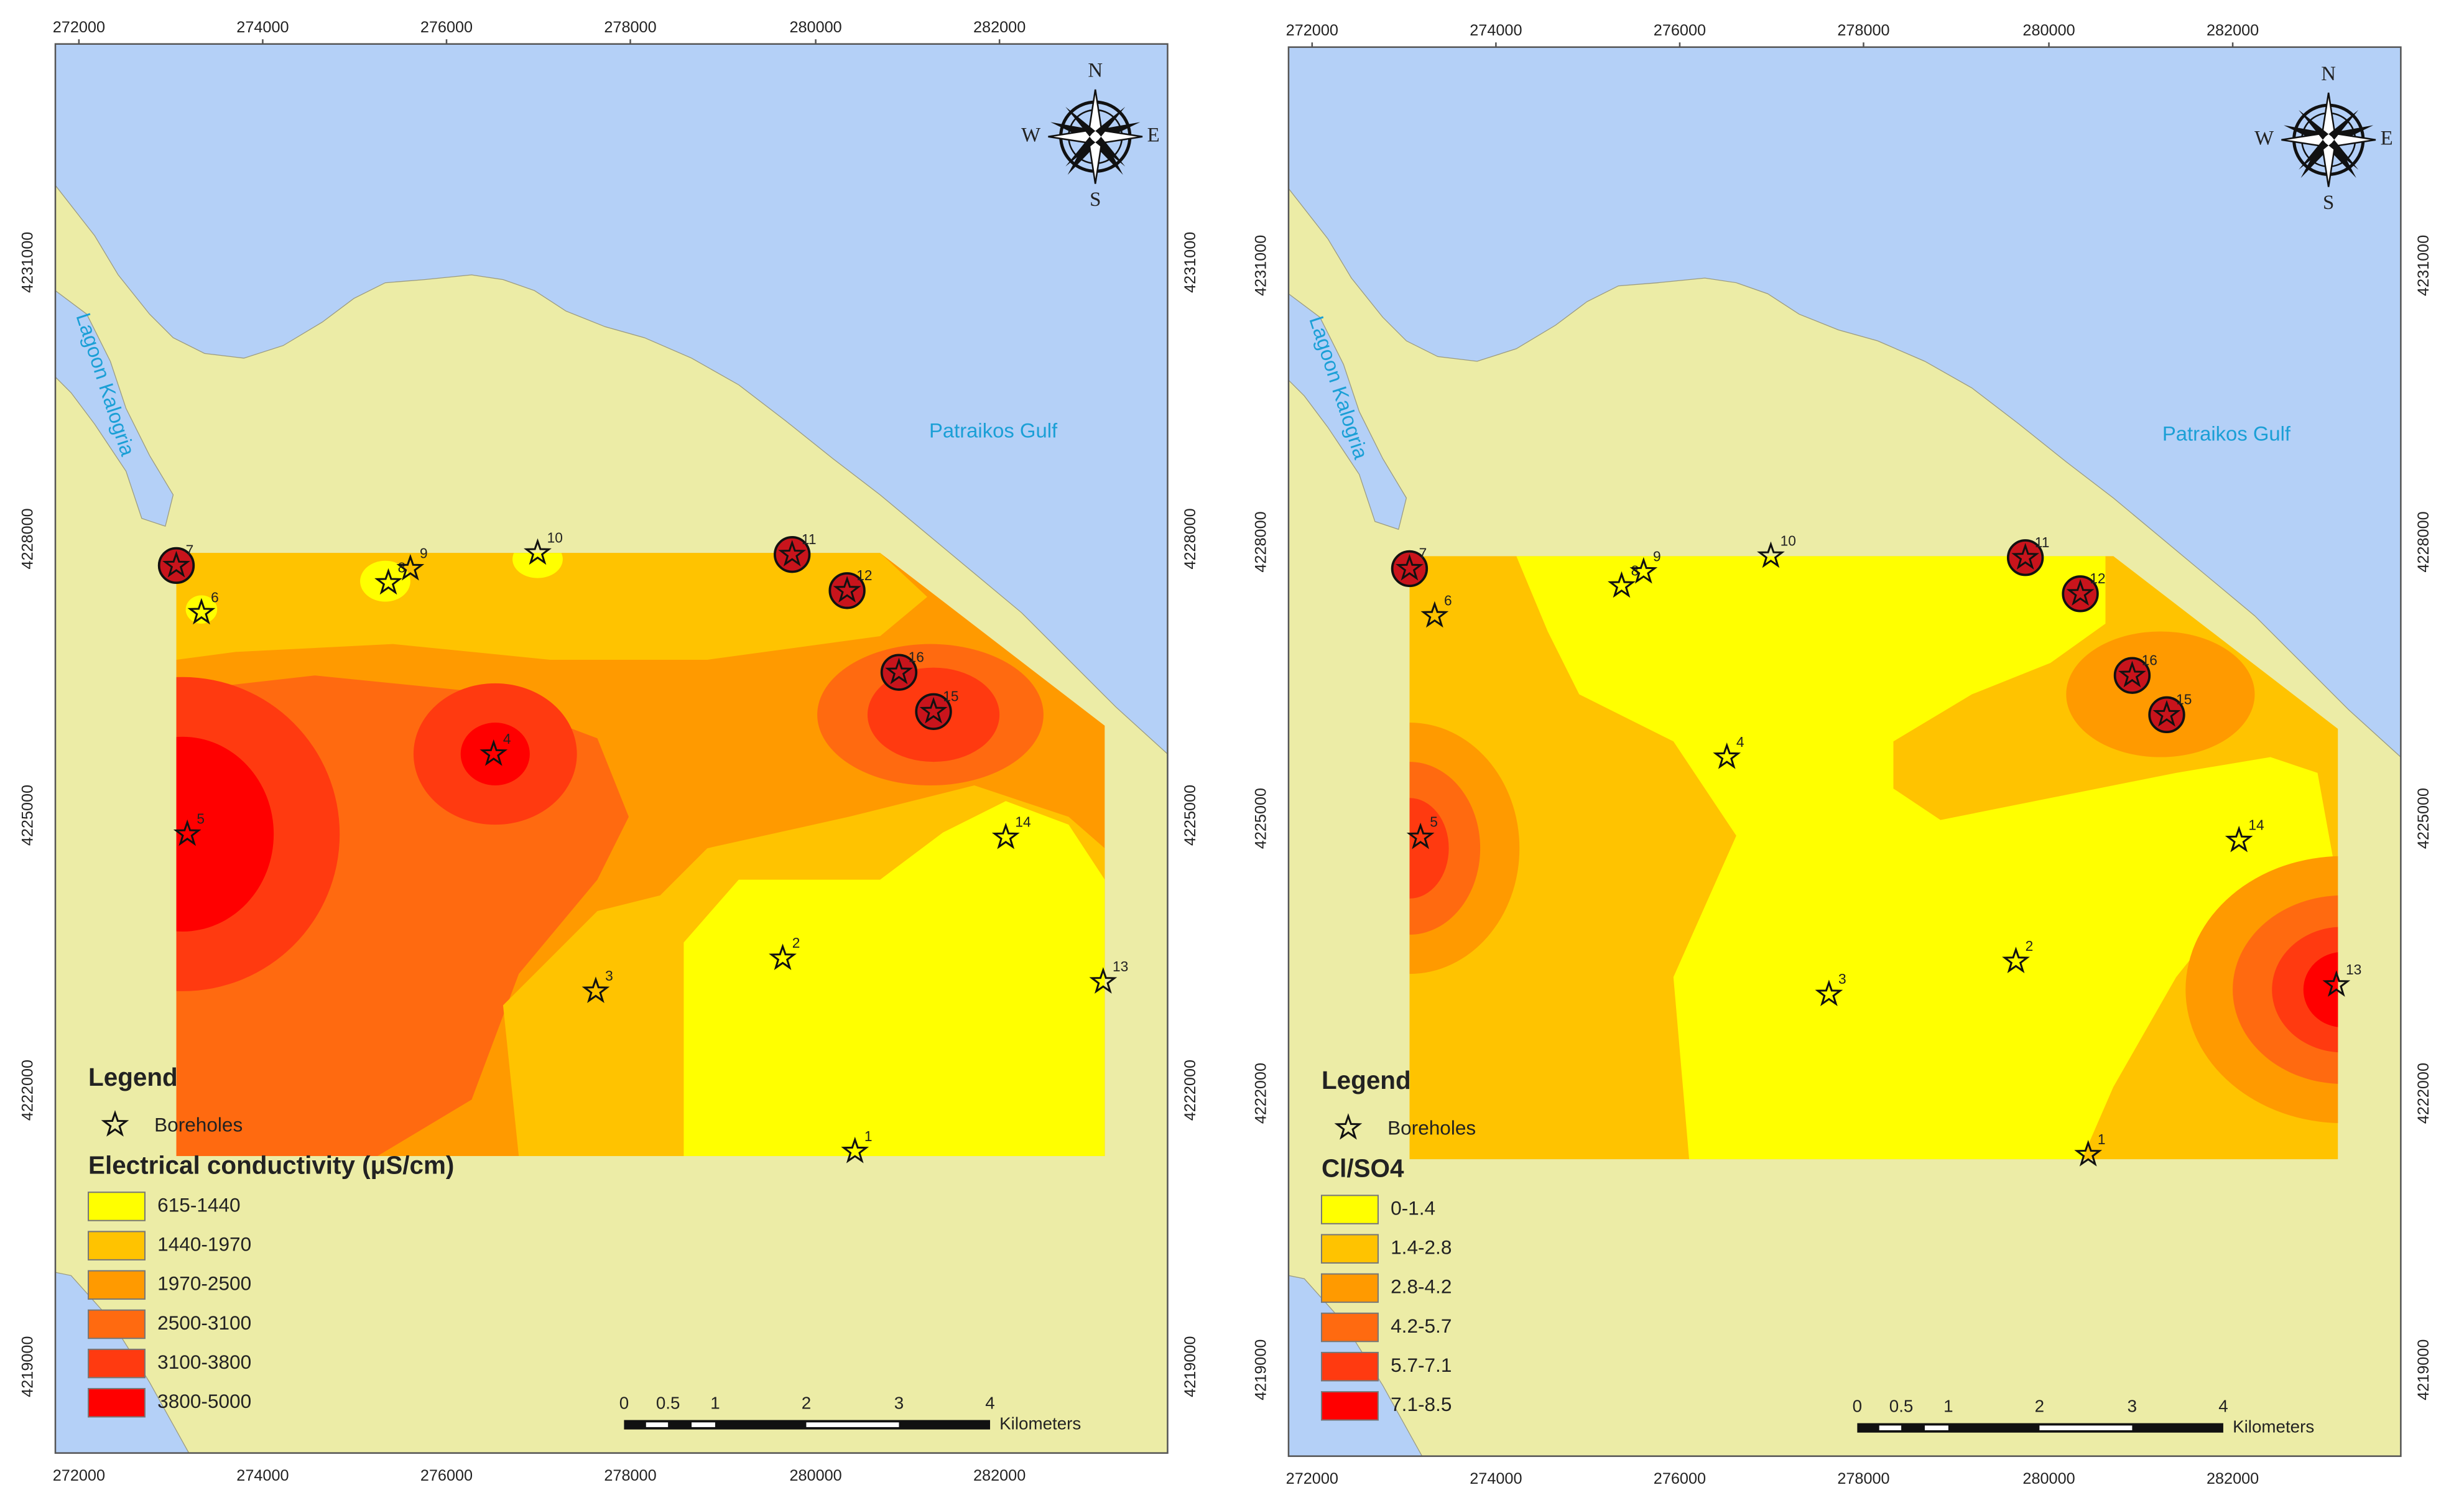 The height and width of the screenshot is (1508, 2464). What do you see at coordinates (1740, 742) in the screenshot?
I see `borehole-label: 4` at bounding box center [1740, 742].